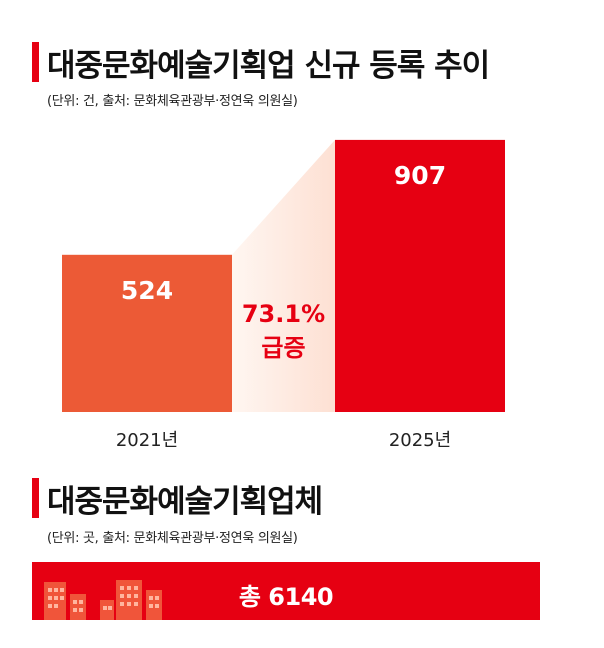 This screenshot has width=604, height=648. What do you see at coordinates (172, 101) in the screenshot?
I see `section1-subtitle: (단위: 건, 출처: 문화체육관광부·정연욱 의원실)` at bounding box center [172, 101].